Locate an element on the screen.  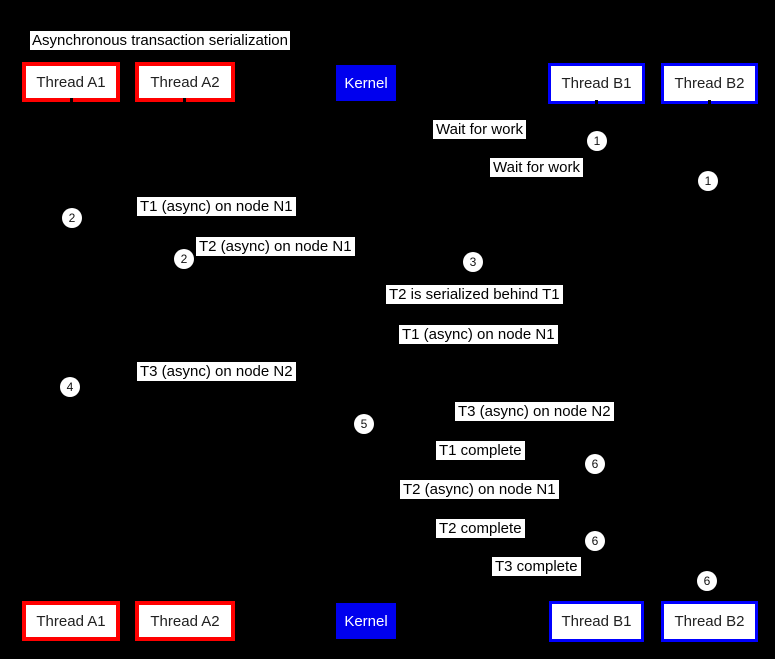
participant-thread-a2-bottom: Thread A2 is located at coordinates (185, 621).